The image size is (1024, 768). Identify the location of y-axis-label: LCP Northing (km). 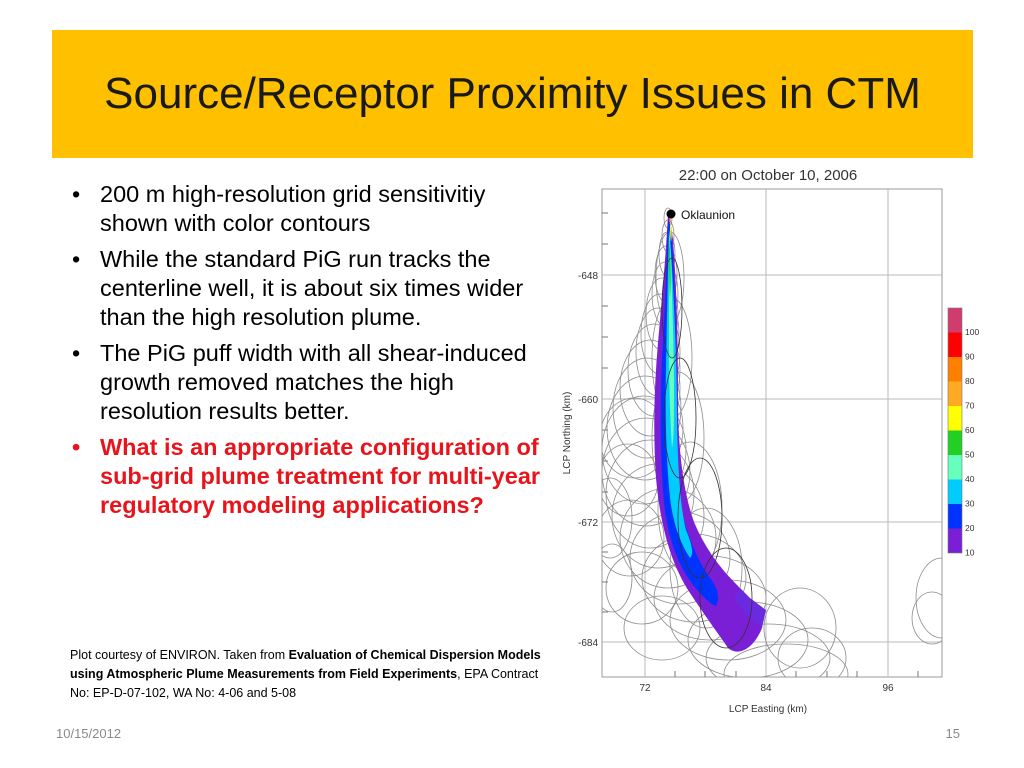
(567, 433).